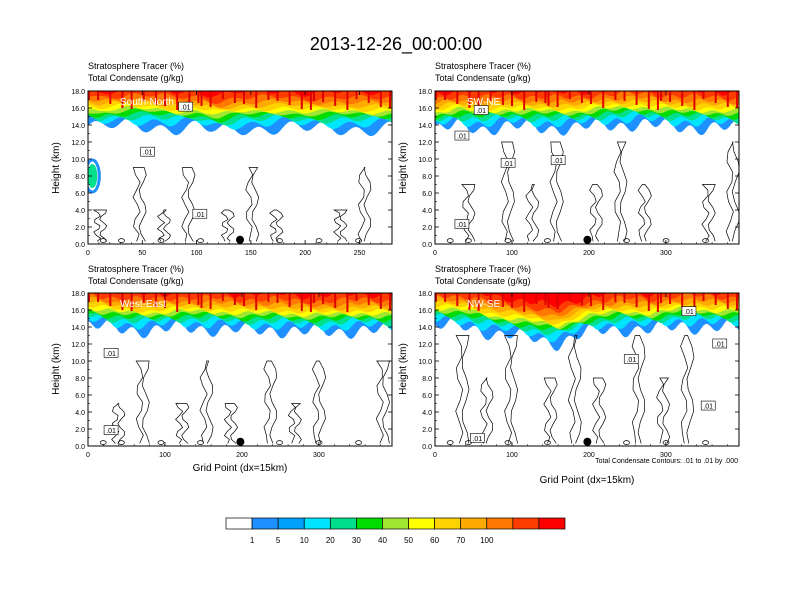 The height and width of the screenshot is (612, 792). Describe the element at coordinates (403, 168) in the screenshot. I see `panel-ylabel: Height (km)` at that location.